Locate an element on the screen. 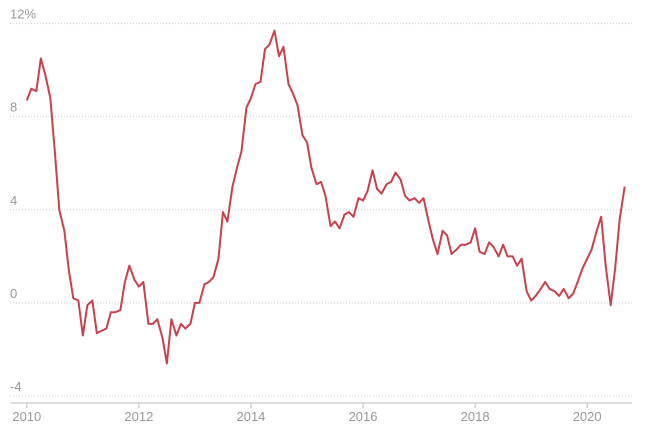 The image size is (659, 436). x-tick-label: 2016 is located at coordinates (363, 416).